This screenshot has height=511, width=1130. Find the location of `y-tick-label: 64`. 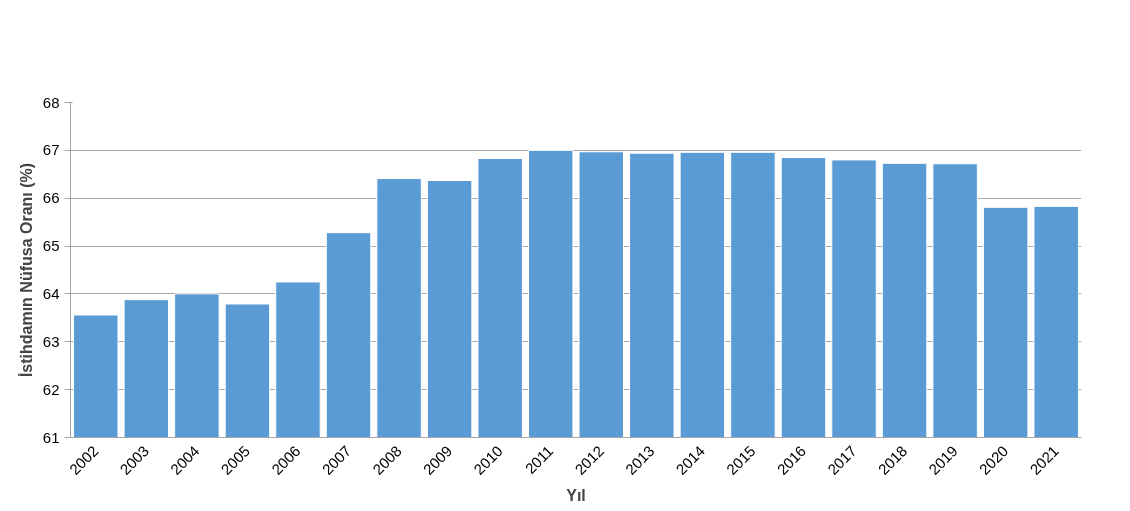

y-tick-label: 64 is located at coordinates (51, 293).